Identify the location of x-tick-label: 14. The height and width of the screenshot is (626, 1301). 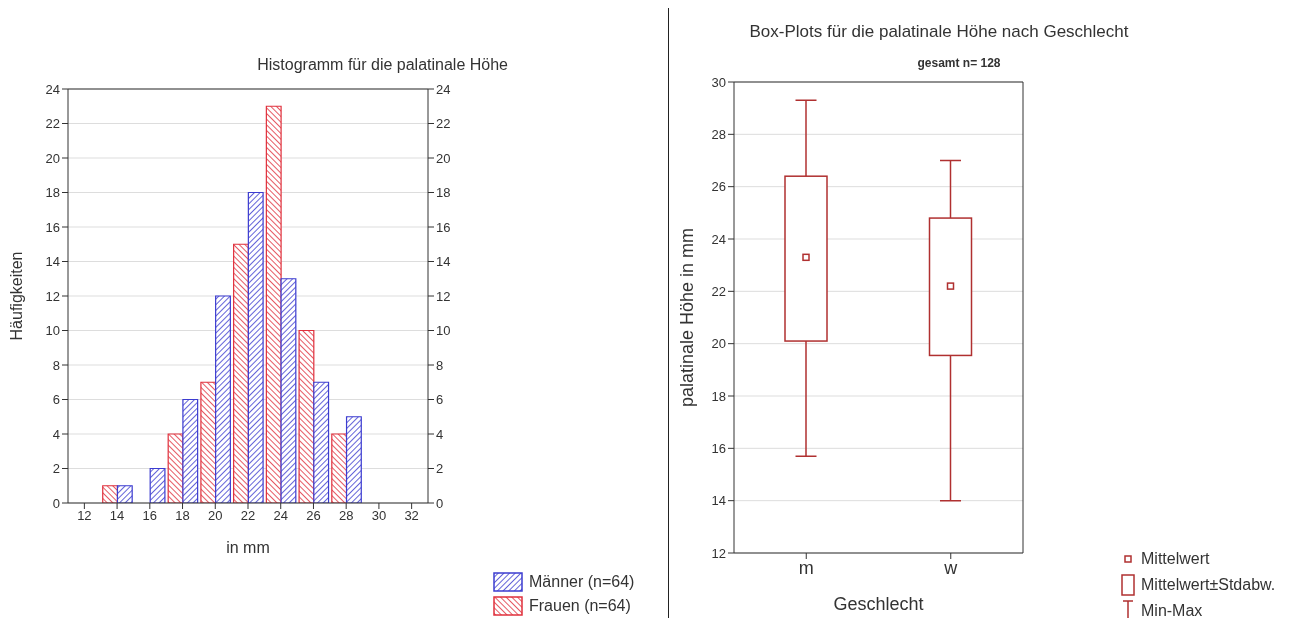
(117, 516).